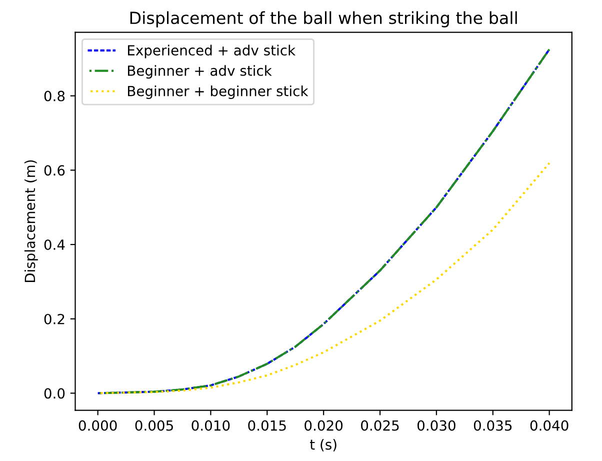  Describe the element at coordinates (54, 319) in the screenshot. I see `y-tick-label: 0.2` at that location.